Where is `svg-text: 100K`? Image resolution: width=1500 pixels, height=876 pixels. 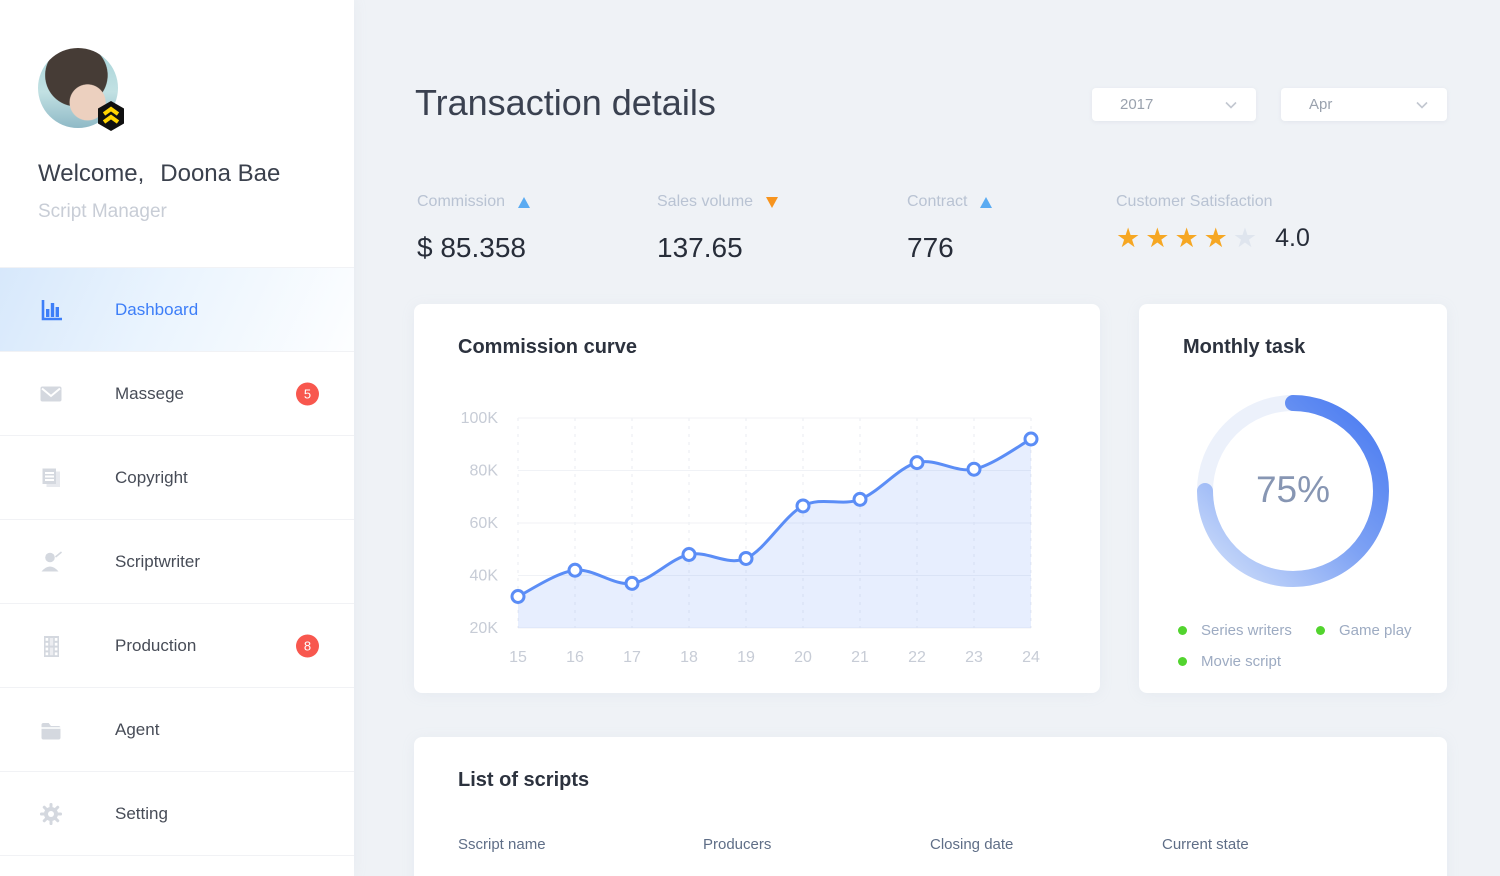 svg-text: 100K is located at coordinates (480, 418).